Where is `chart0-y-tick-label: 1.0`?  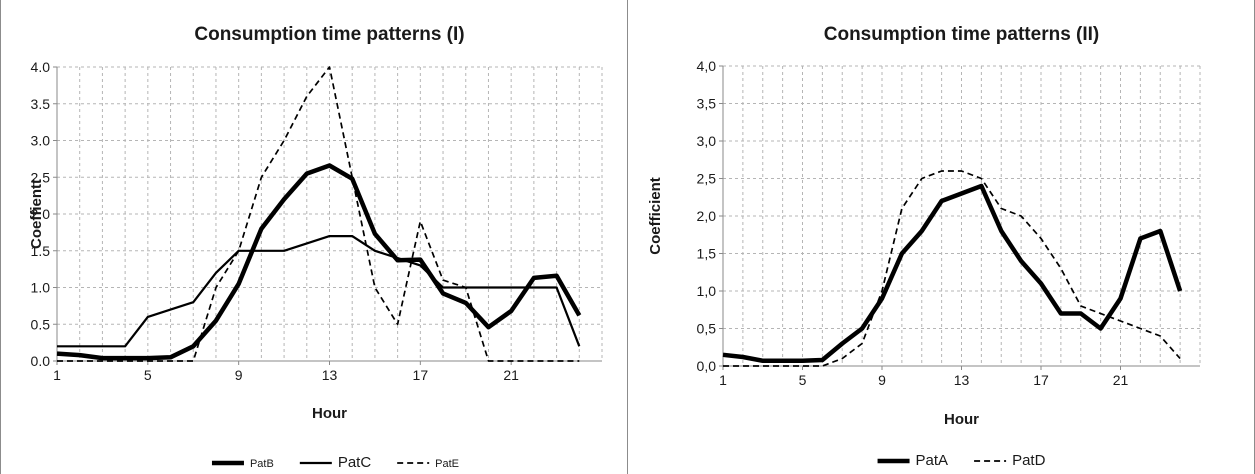 chart0-y-tick-label: 1.0 is located at coordinates (41, 288).